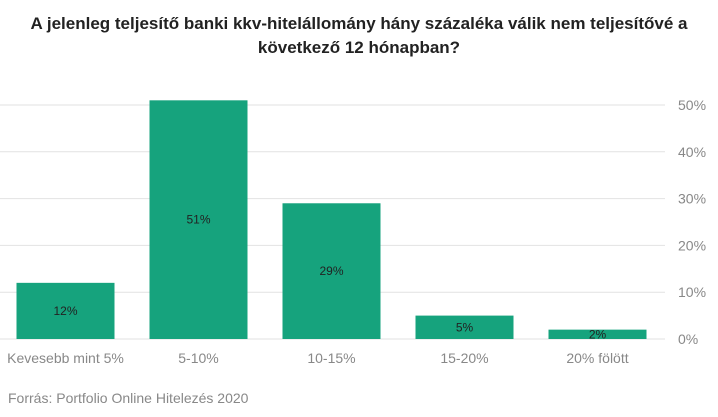 This screenshot has height=417, width=718. I want to click on y-tick-label: 10%, so click(692, 292).